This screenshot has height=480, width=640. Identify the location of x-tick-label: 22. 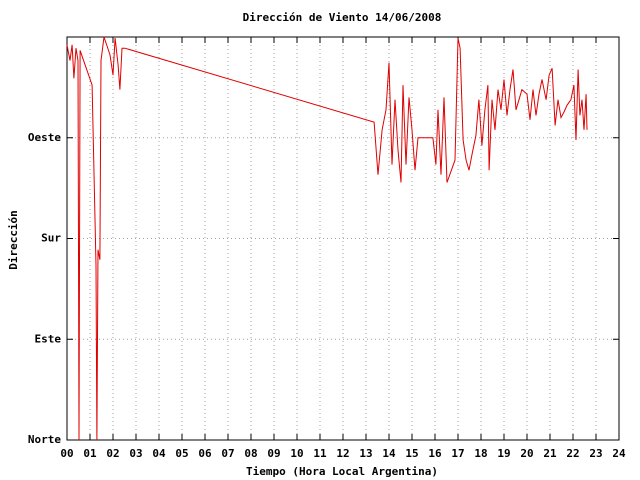
(572, 453).